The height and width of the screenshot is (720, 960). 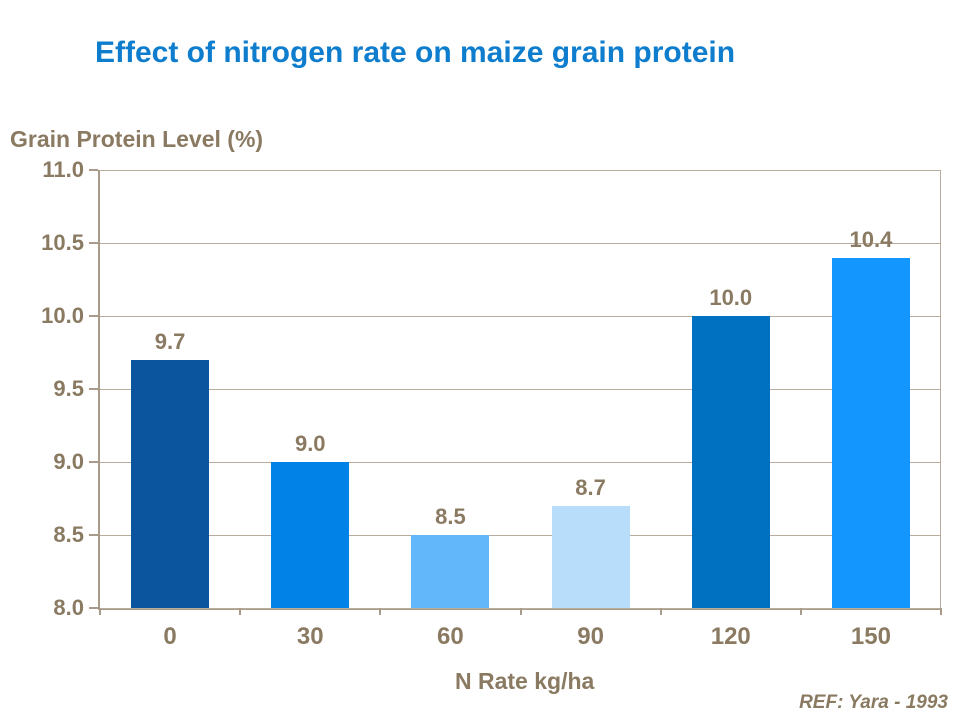 I want to click on y-axis-title: Grain Protein Level (%), so click(x=137, y=139).